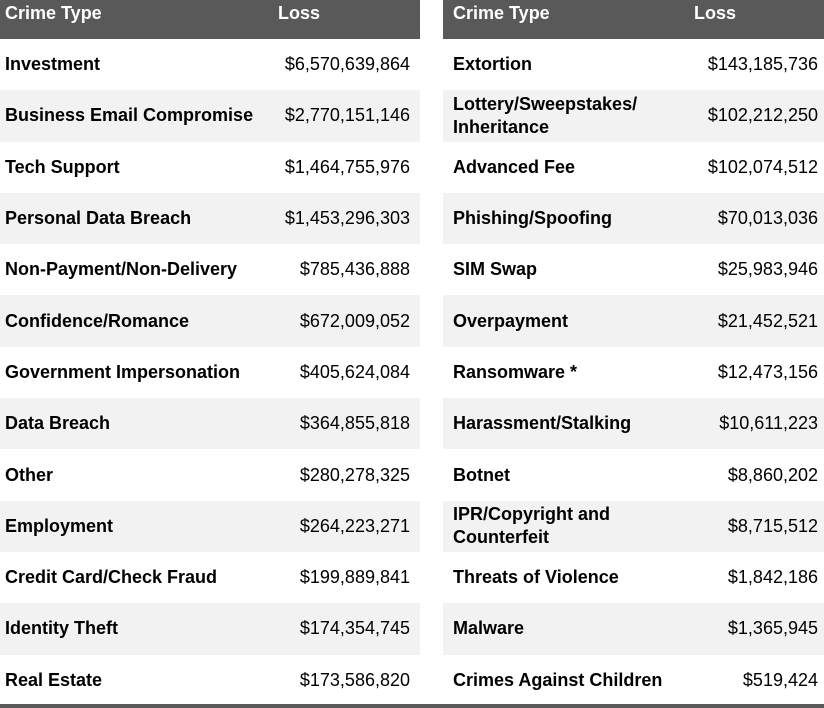 Image resolution: width=824 pixels, height=708 pixels. Describe the element at coordinates (767, 371) in the screenshot. I see `right-loss-cell: $12,473,156` at that location.